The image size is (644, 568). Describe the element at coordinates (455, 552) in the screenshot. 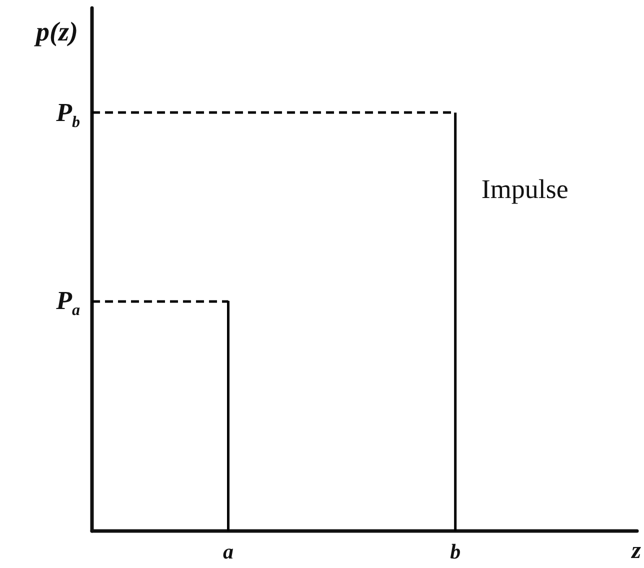

I see `x-tick-label: b` at that location.